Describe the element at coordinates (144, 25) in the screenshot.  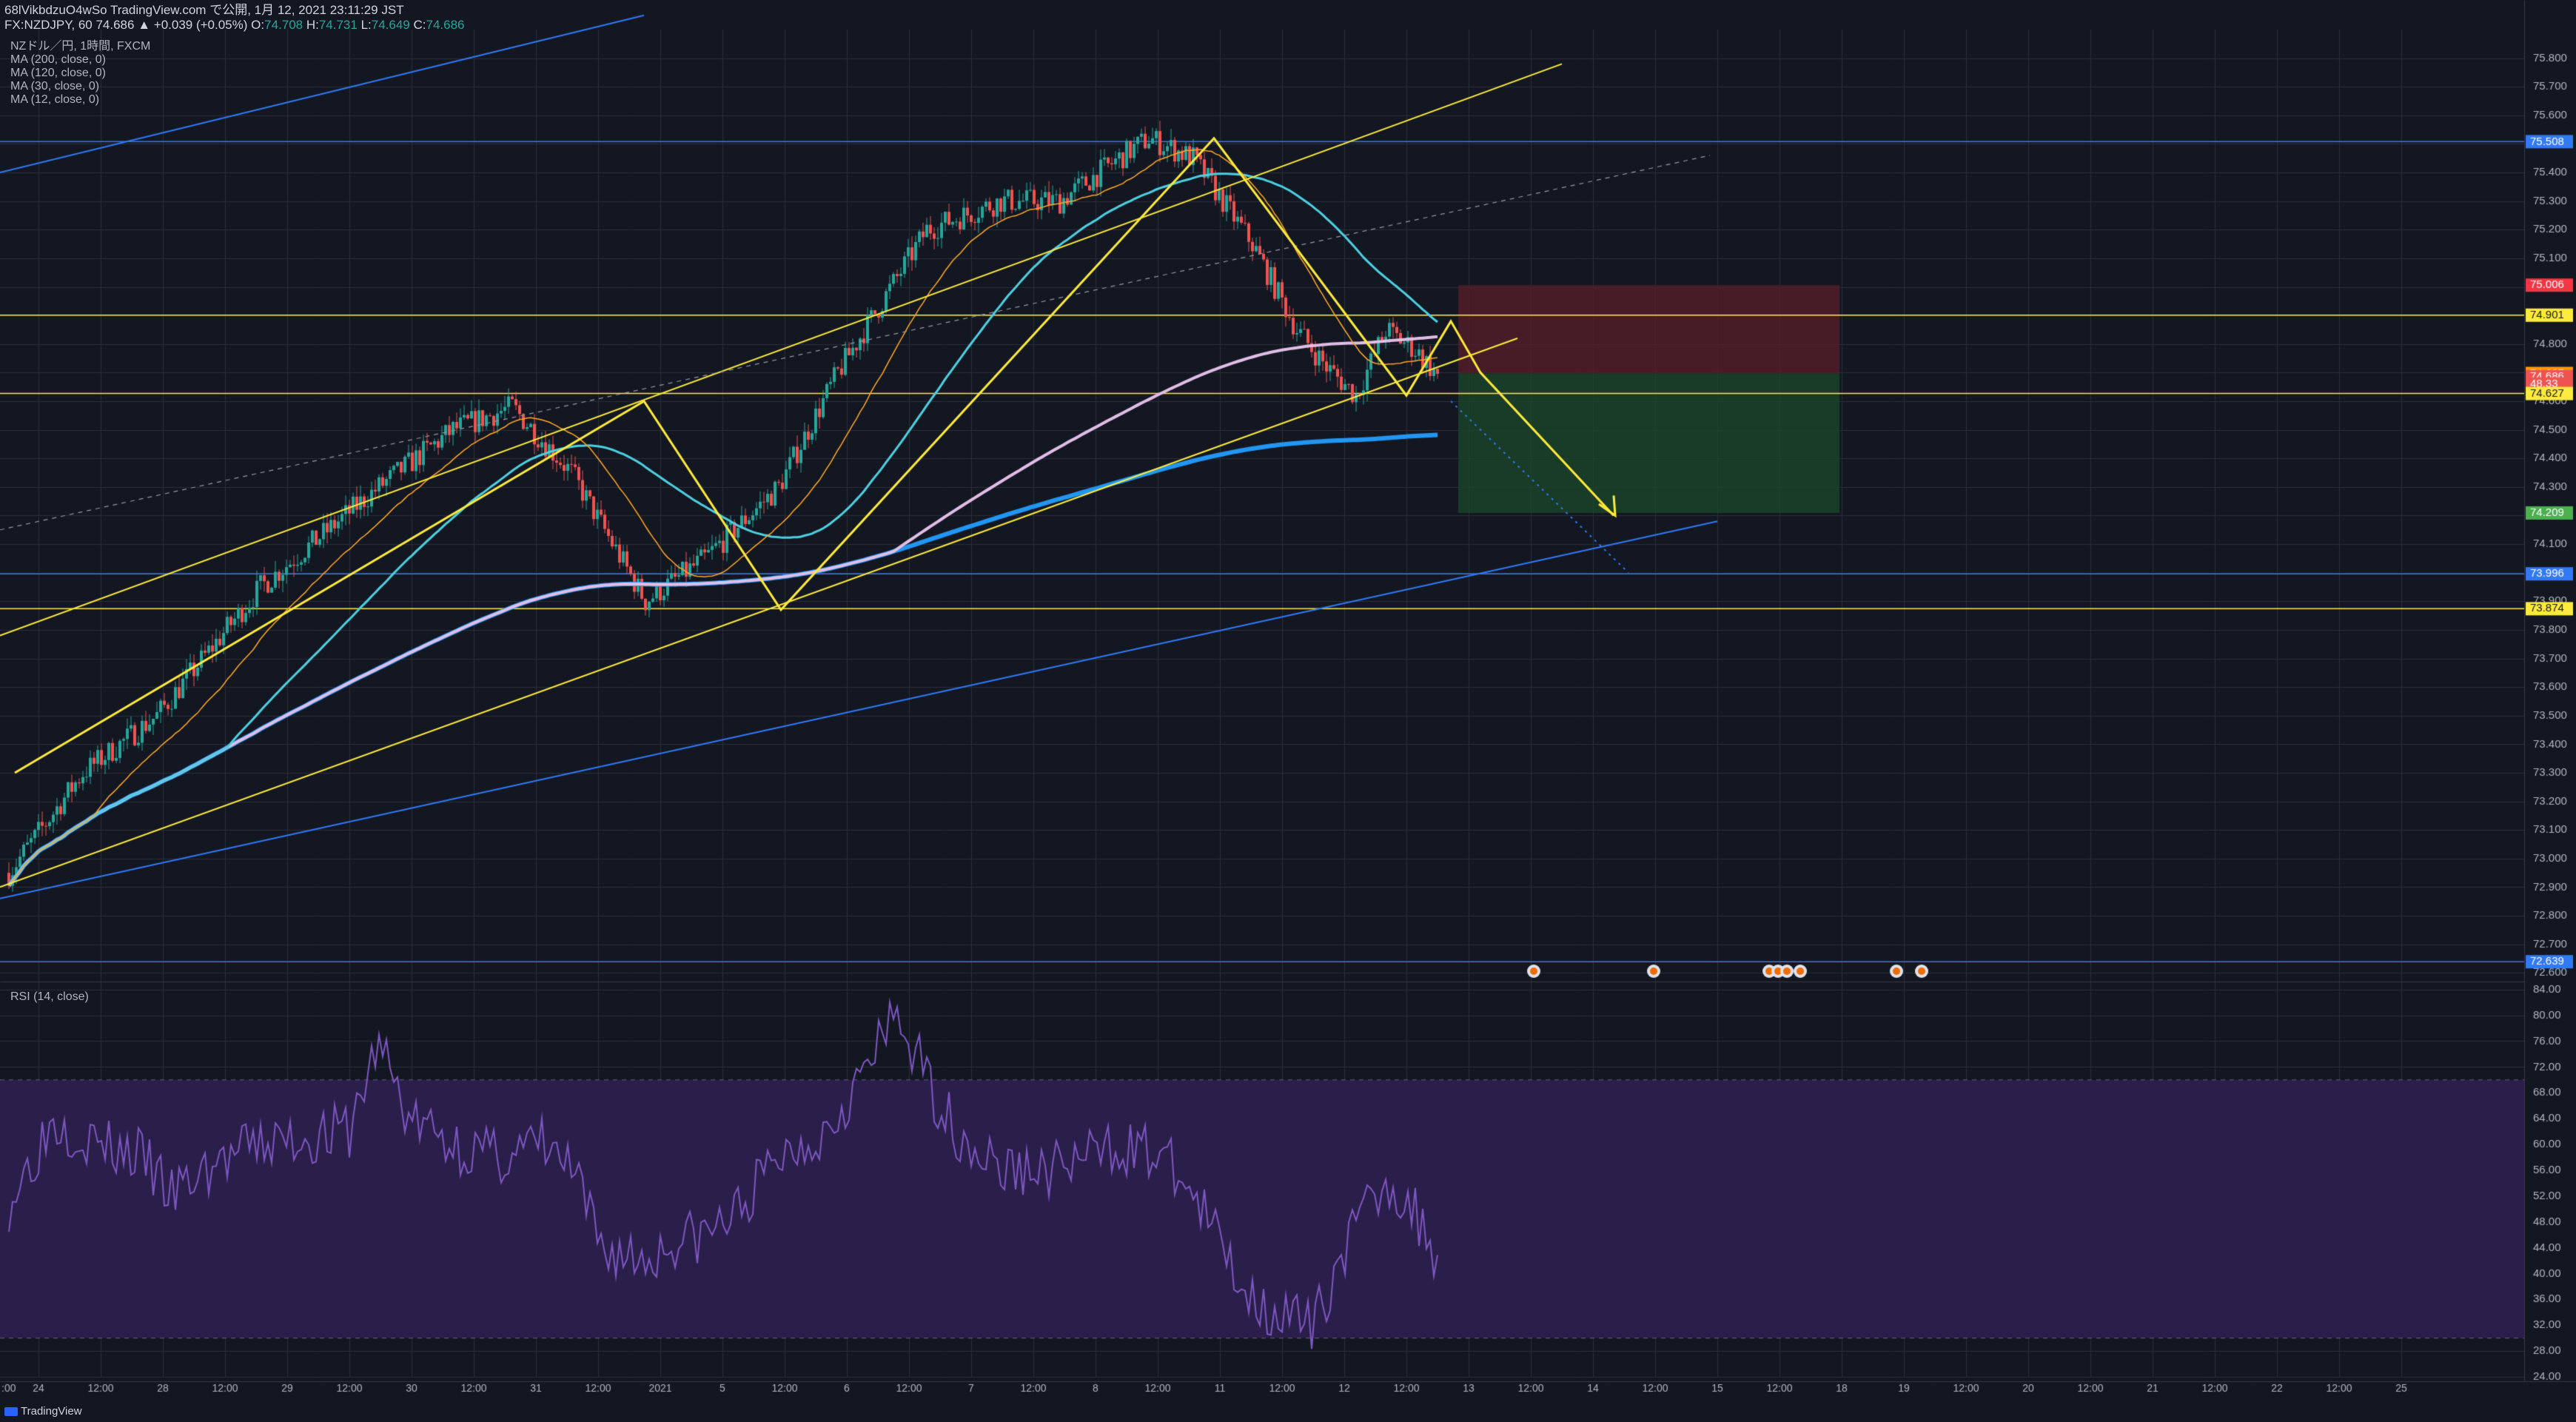
I see `up-arrow-icon: ▲` at that location.